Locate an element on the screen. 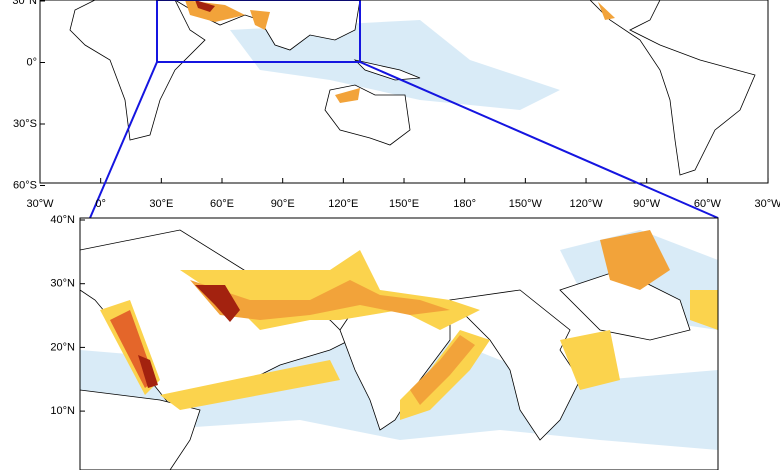  lon-label: 60°E is located at coordinates (222, 204).